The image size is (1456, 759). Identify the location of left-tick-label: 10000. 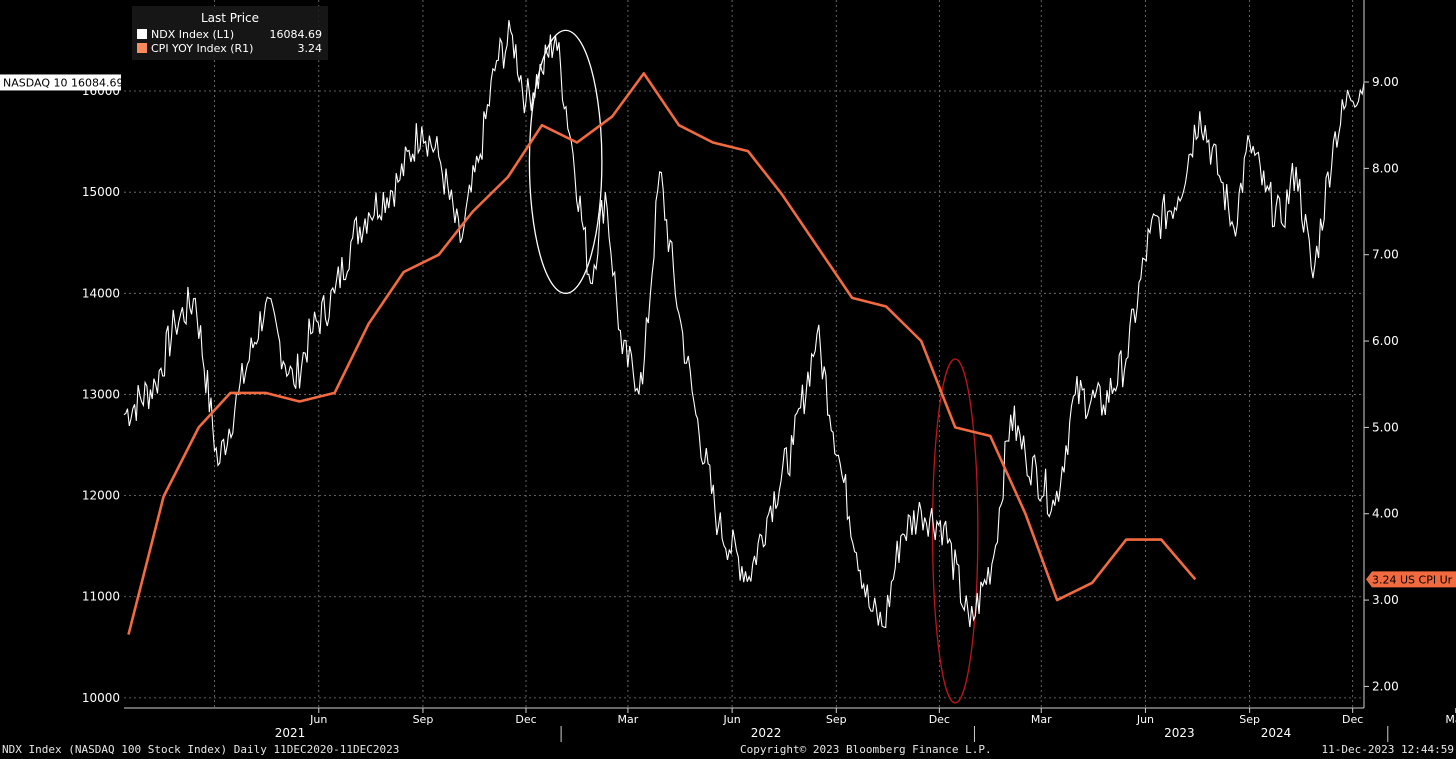
(101, 698).